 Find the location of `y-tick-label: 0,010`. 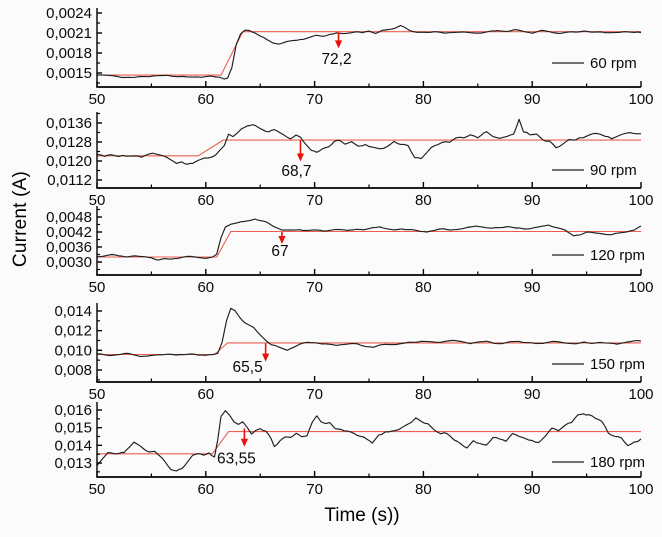

y-tick-label: 0,010 is located at coordinates (73, 350).